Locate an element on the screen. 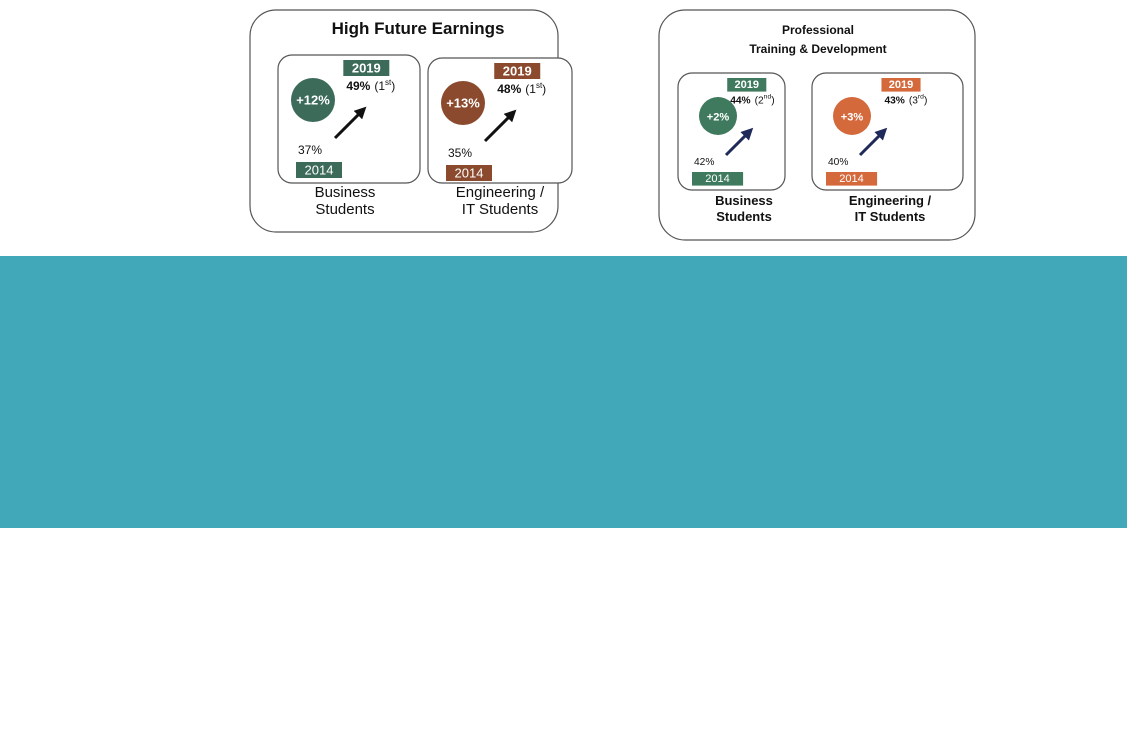 Image resolution: width=1127 pixels, height=732 pixels. rank: (3 is located at coordinates (913, 101).